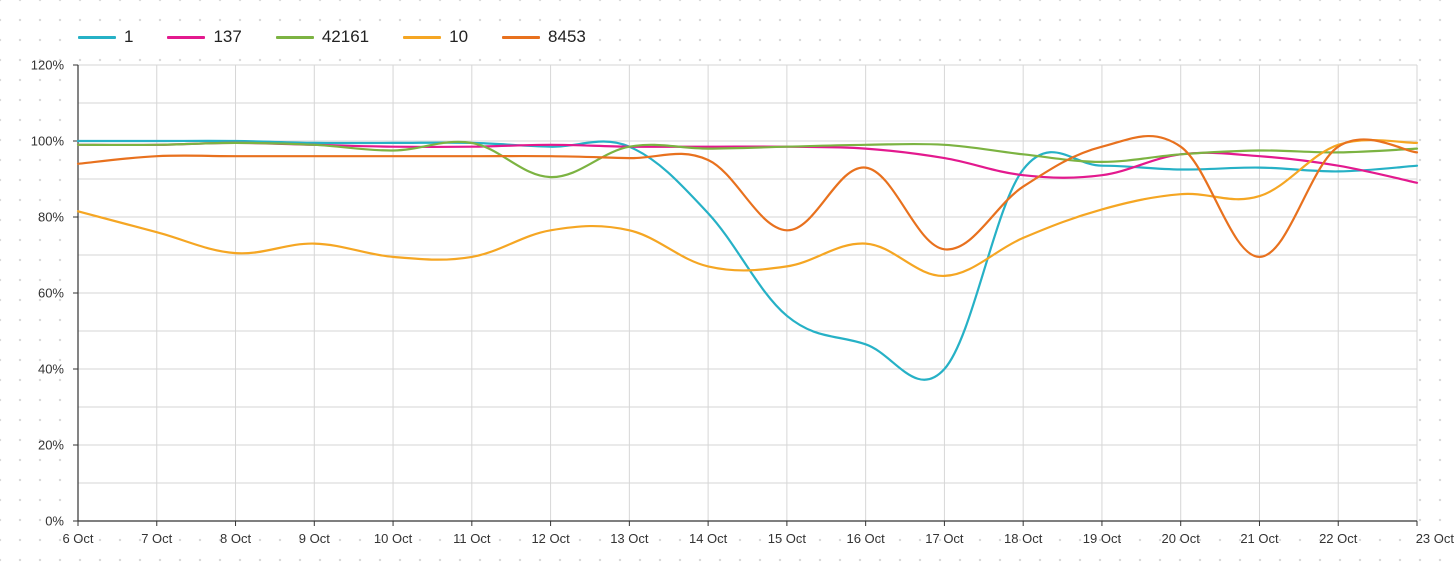  I want to click on x-tick-label: 20 Oct, so click(1181, 538).